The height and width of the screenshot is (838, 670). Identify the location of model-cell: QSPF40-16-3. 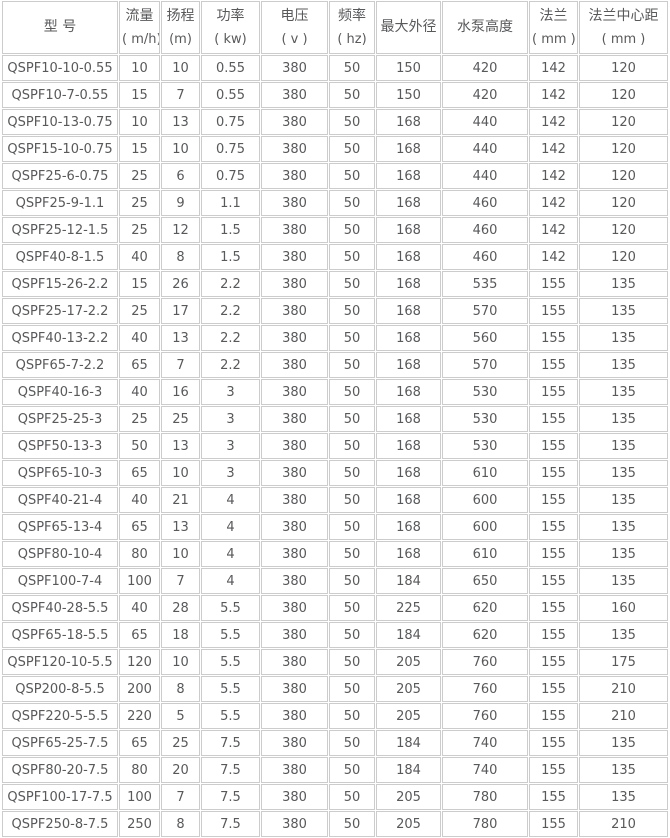
(60, 392).